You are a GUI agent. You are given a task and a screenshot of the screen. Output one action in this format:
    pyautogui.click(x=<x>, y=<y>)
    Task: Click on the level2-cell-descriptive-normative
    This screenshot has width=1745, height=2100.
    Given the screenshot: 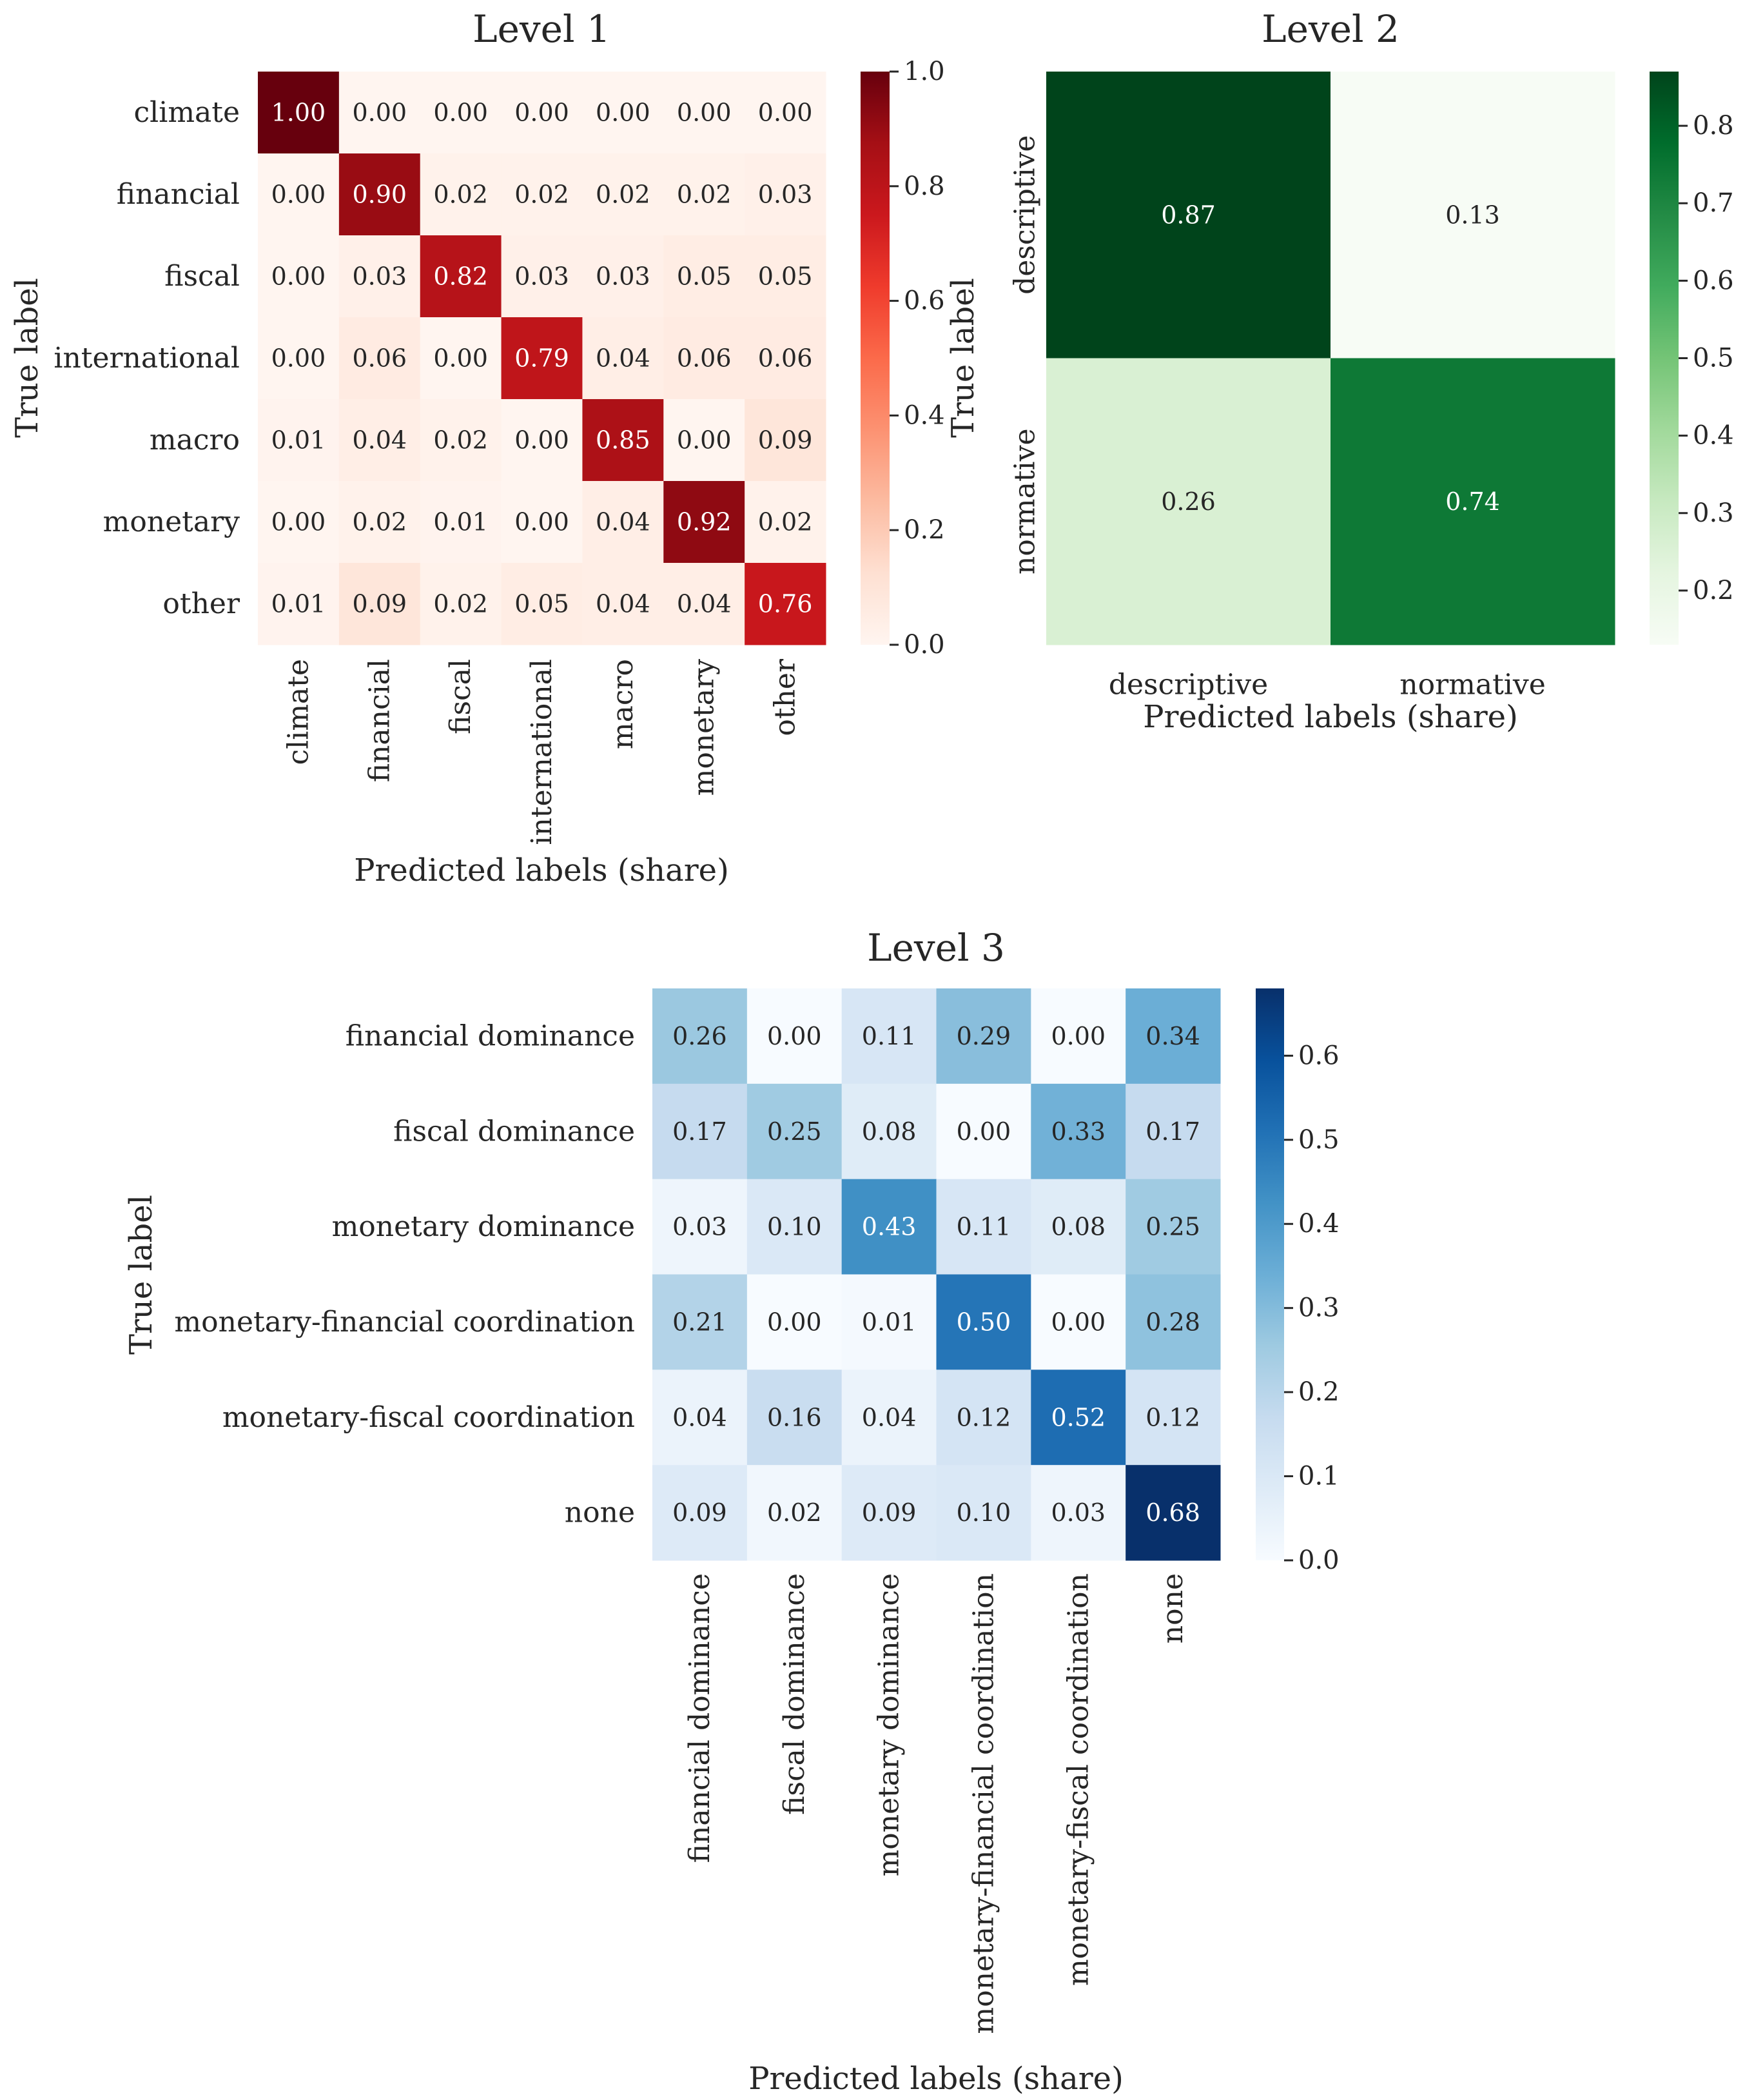 What is the action you would take?
    pyautogui.click(x=1473, y=215)
    